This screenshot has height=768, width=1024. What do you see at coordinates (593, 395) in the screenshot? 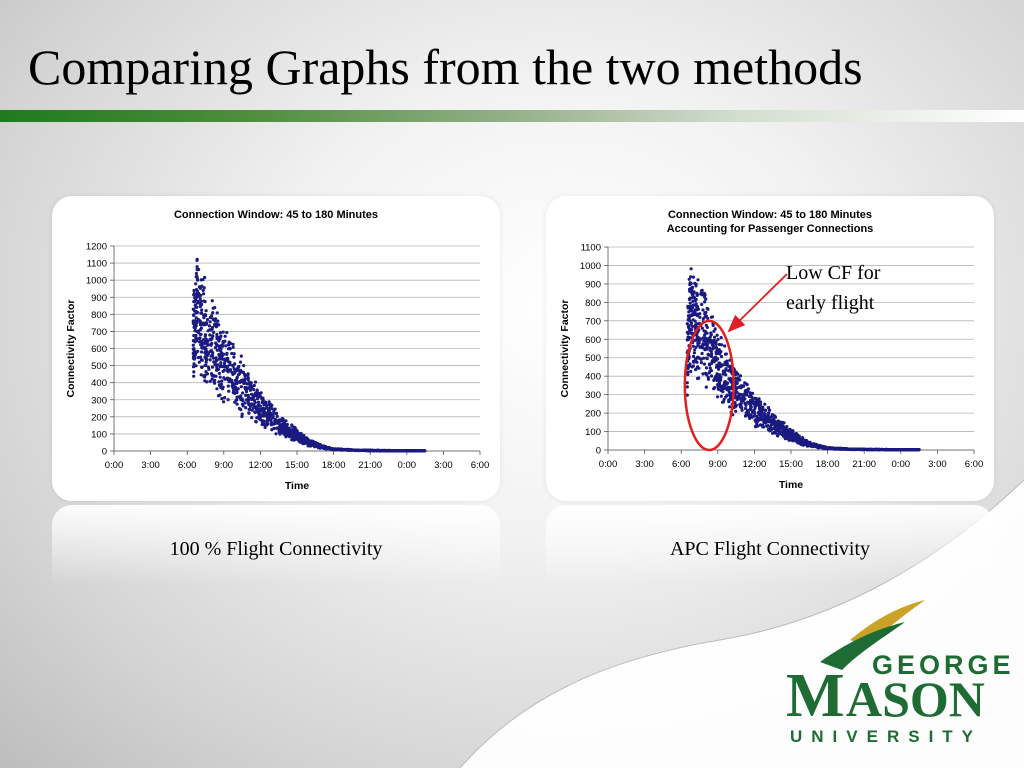
I see `y-tick-label: 300` at bounding box center [593, 395].